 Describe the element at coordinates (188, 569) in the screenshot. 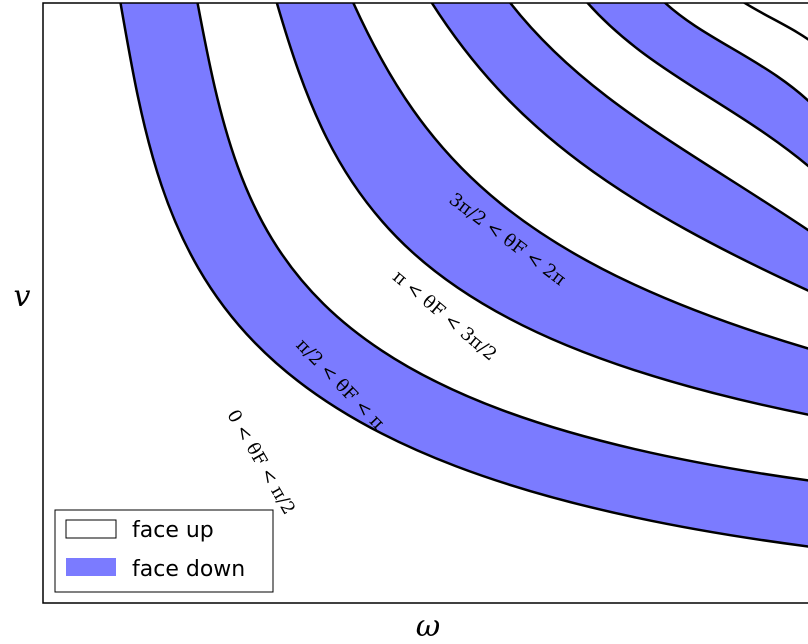

I see `legend-label-face-down: face down` at that location.